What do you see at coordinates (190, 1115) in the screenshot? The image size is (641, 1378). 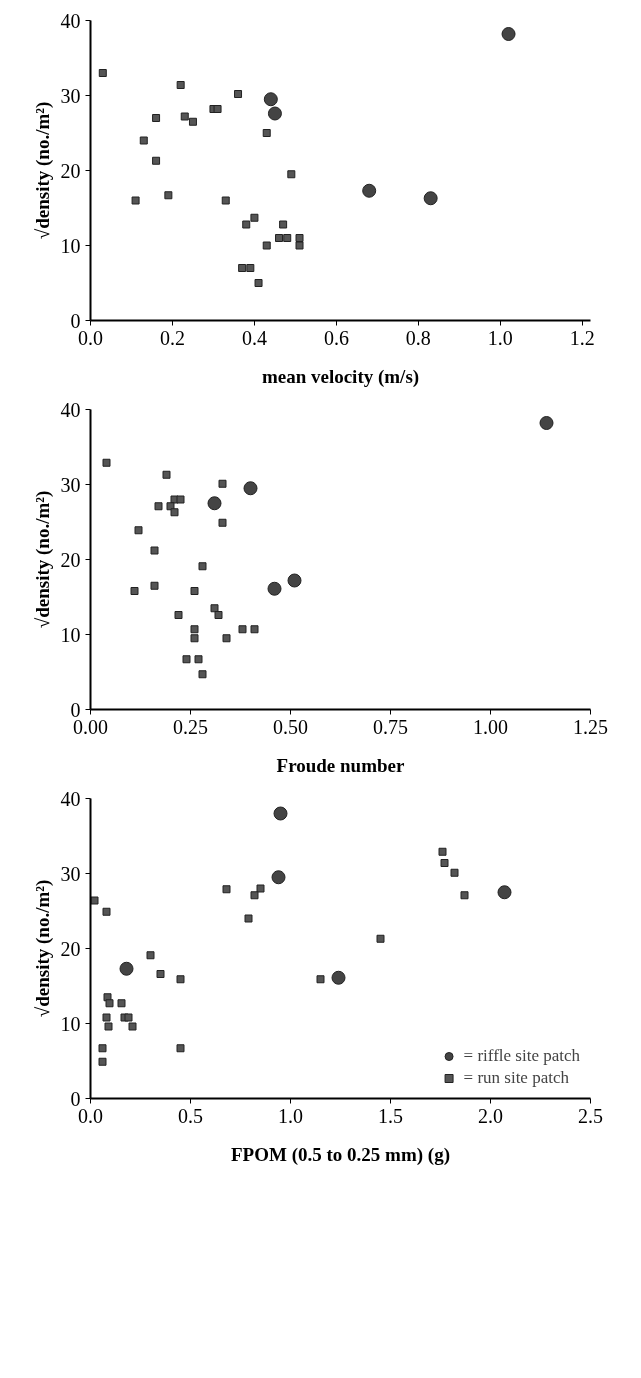 I see `x-tick-label: 0.5` at bounding box center [190, 1115].